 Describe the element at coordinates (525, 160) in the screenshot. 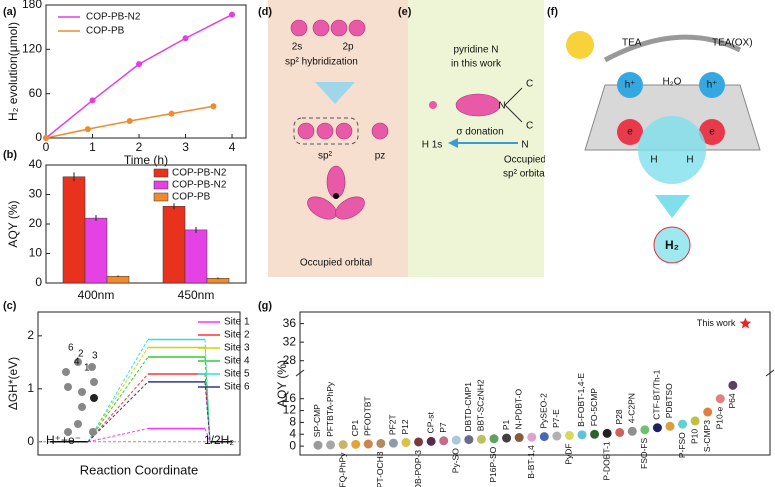

I see `label: Occupied` at that location.